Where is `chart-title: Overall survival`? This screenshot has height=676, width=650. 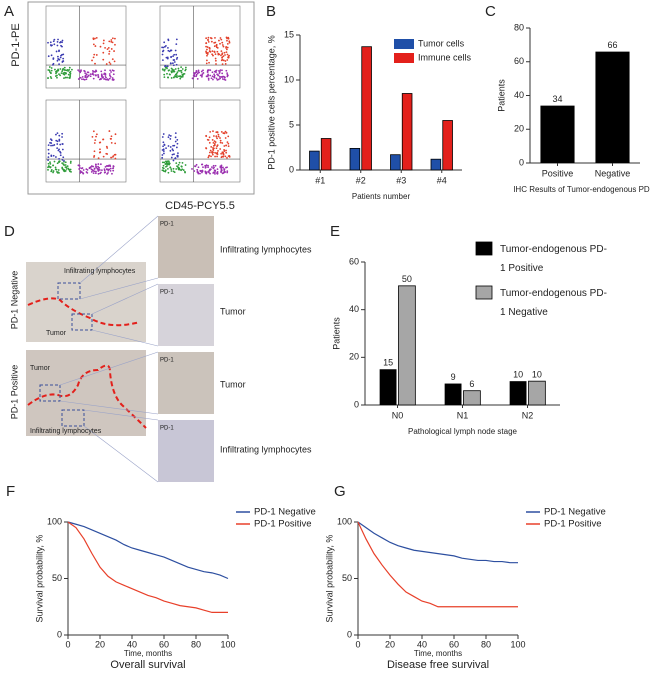
chart-title: Overall survival is located at coordinates (147, 665).